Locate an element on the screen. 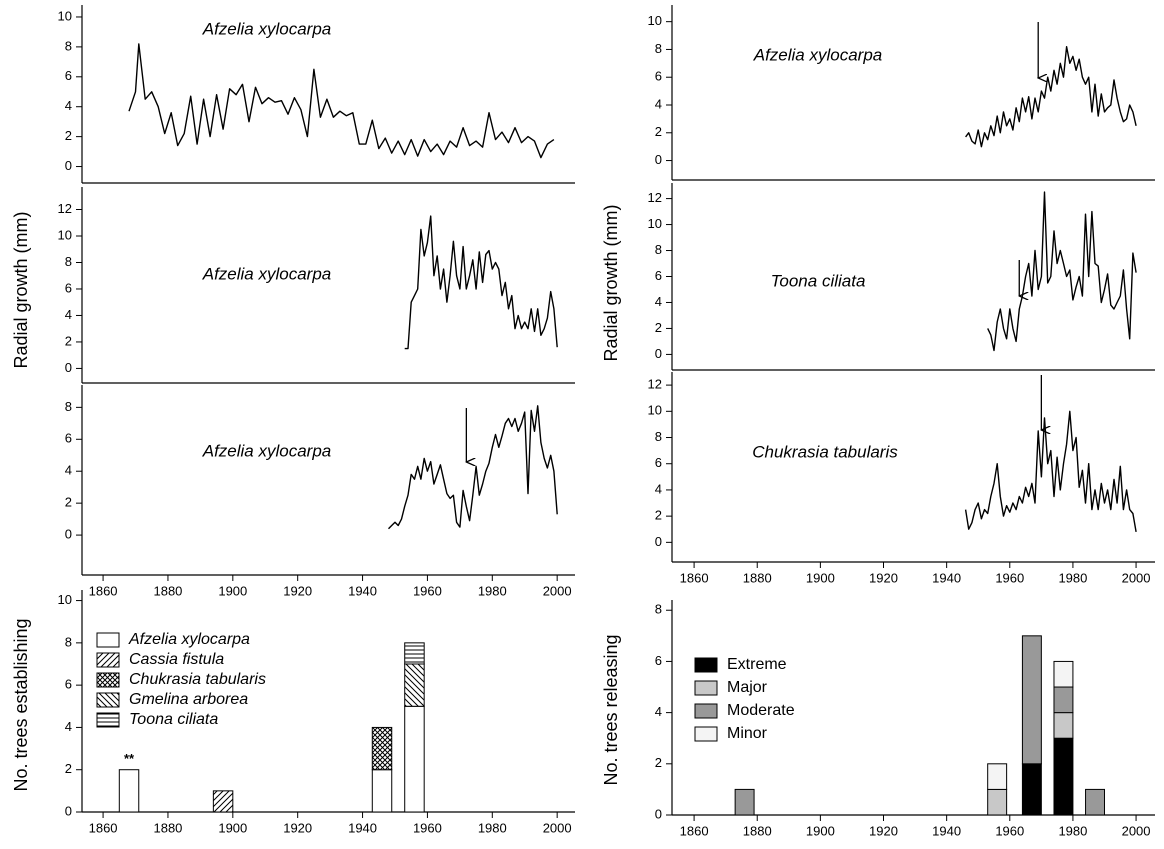 The width and height of the screenshot is (1164, 849). bar-annotation: ** is located at coordinates (129, 758).